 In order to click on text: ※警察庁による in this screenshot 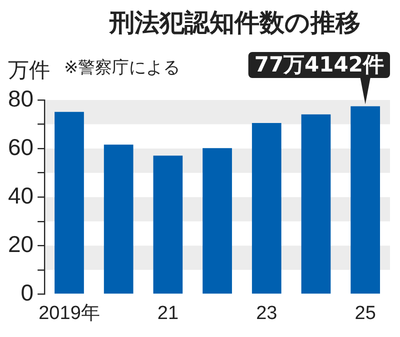, I will do `click(122, 68)`.